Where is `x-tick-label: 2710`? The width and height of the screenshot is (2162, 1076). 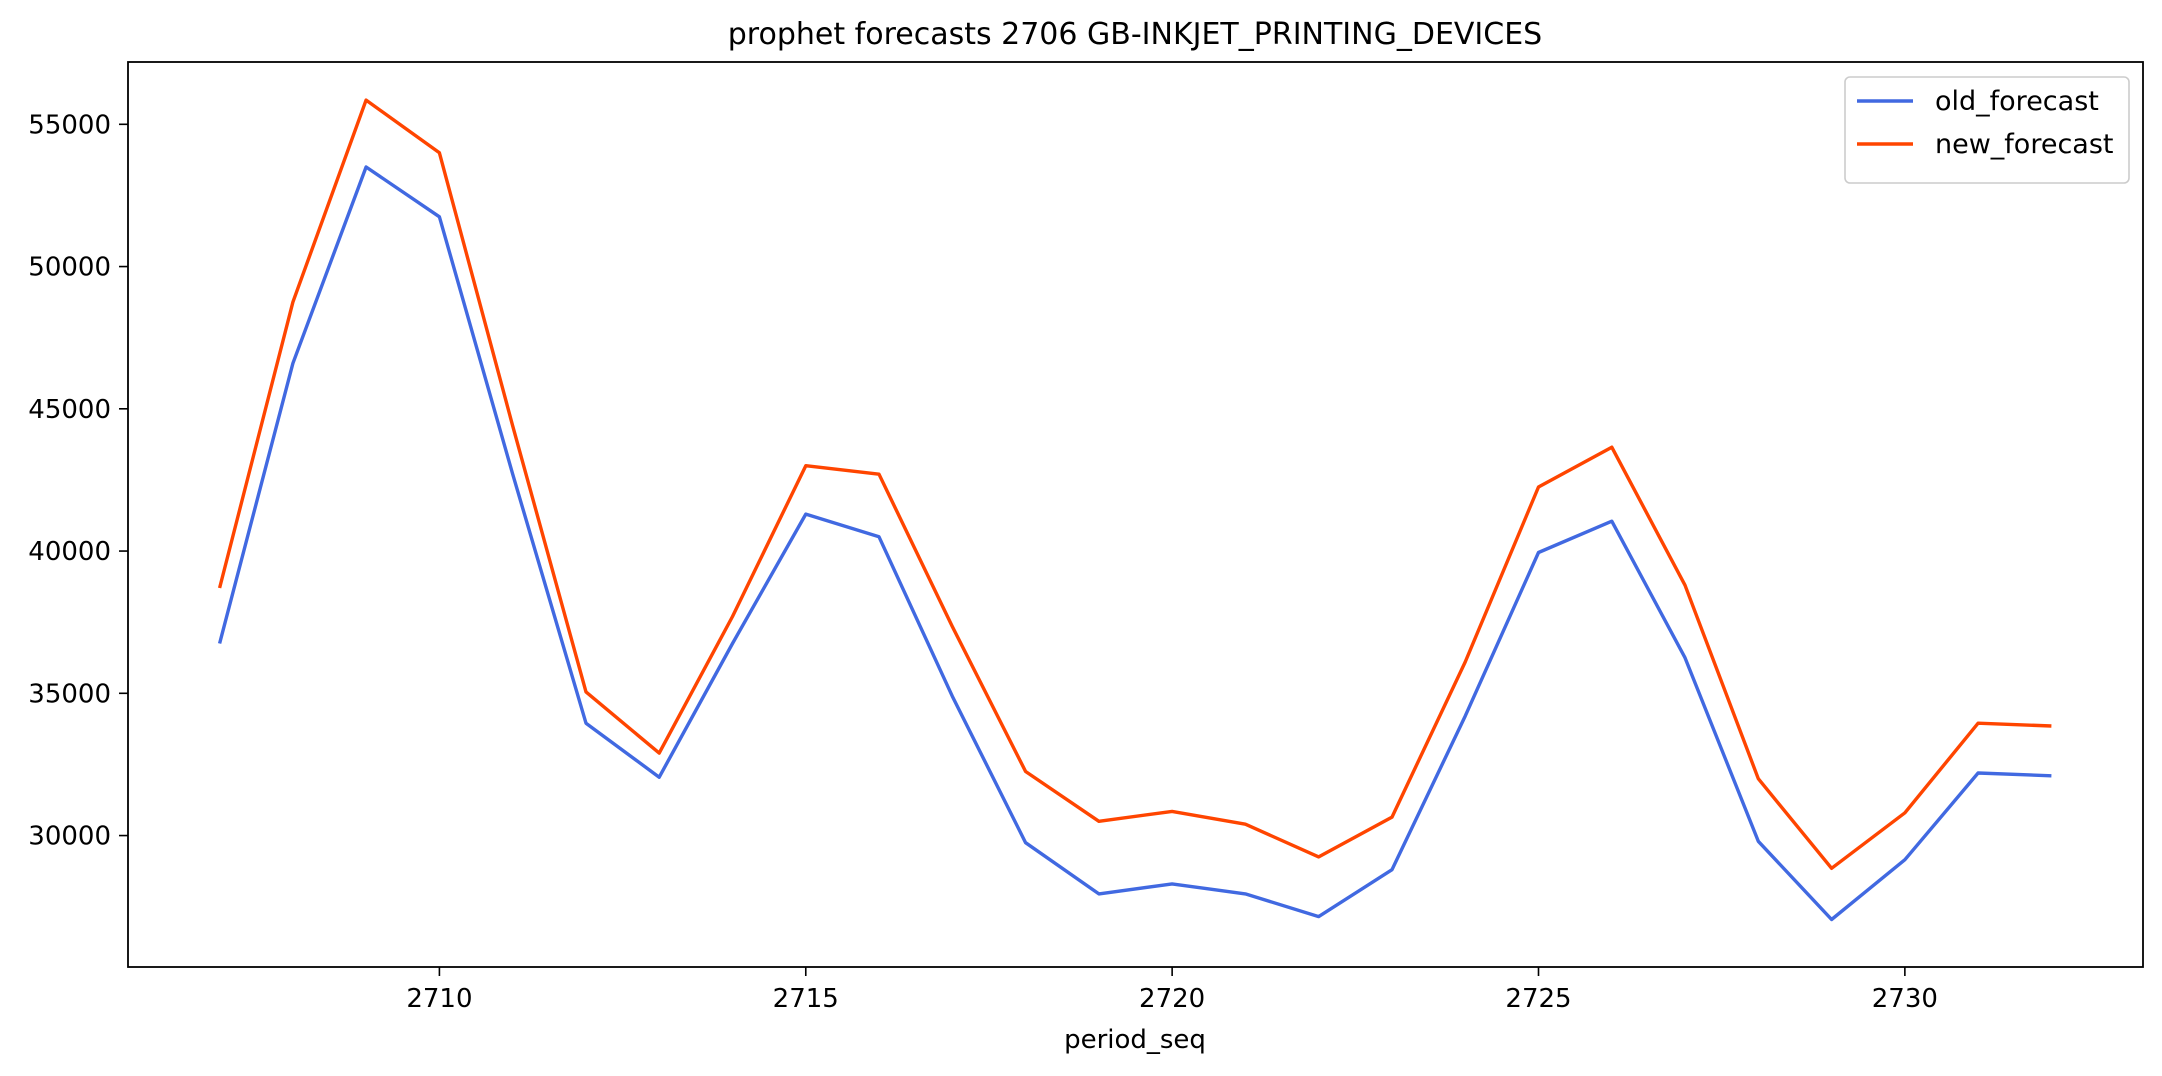
x-tick-label: 2710 is located at coordinates (439, 999).